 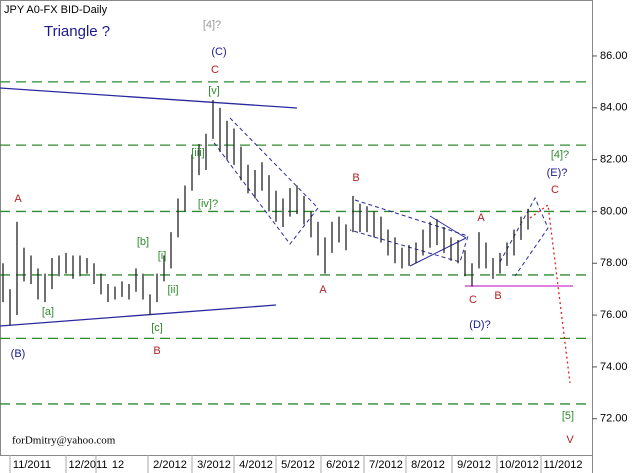 I want to click on x-tick-label: 5/2012, so click(x=298, y=465).